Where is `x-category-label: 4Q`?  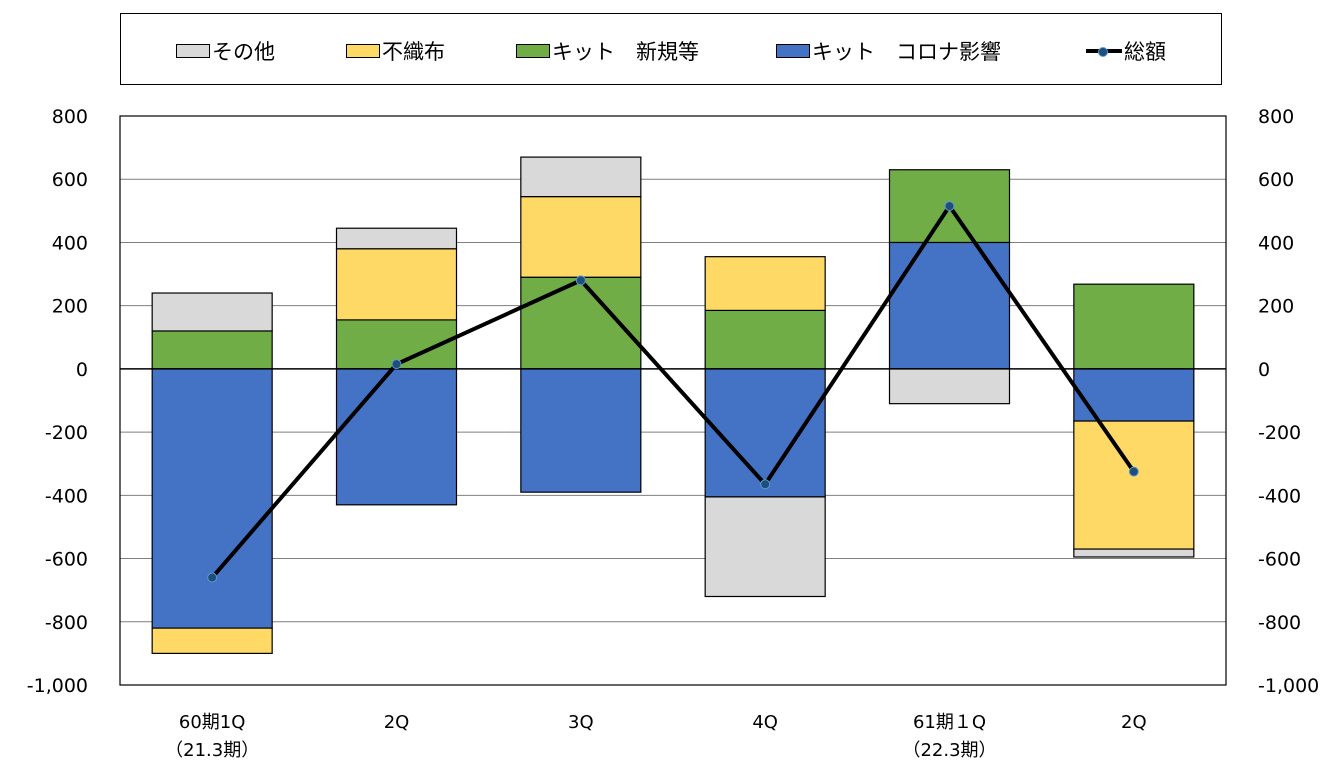
x-category-label: 4Q is located at coordinates (765, 722).